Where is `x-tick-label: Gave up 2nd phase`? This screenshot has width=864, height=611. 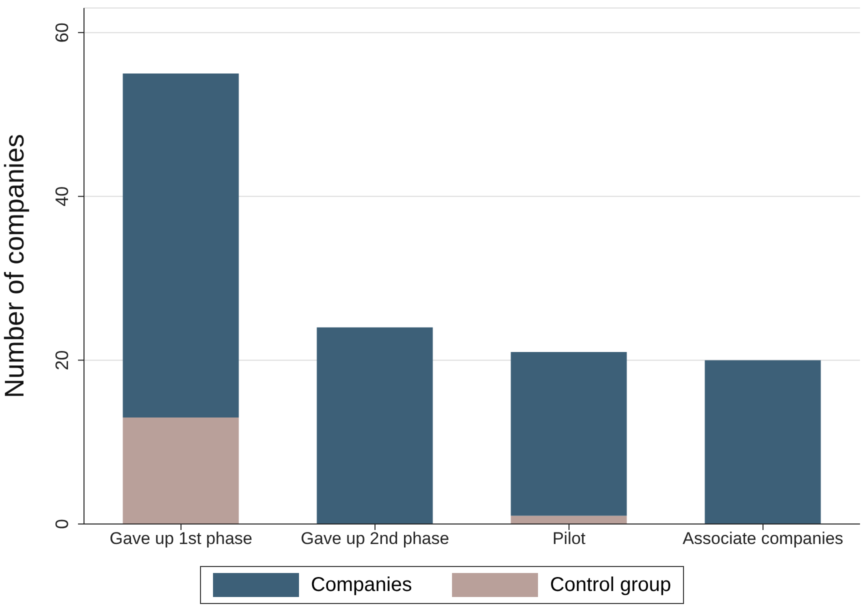
x-tick-label: Gave up 2nd phase is located at coordinates (375, 538).